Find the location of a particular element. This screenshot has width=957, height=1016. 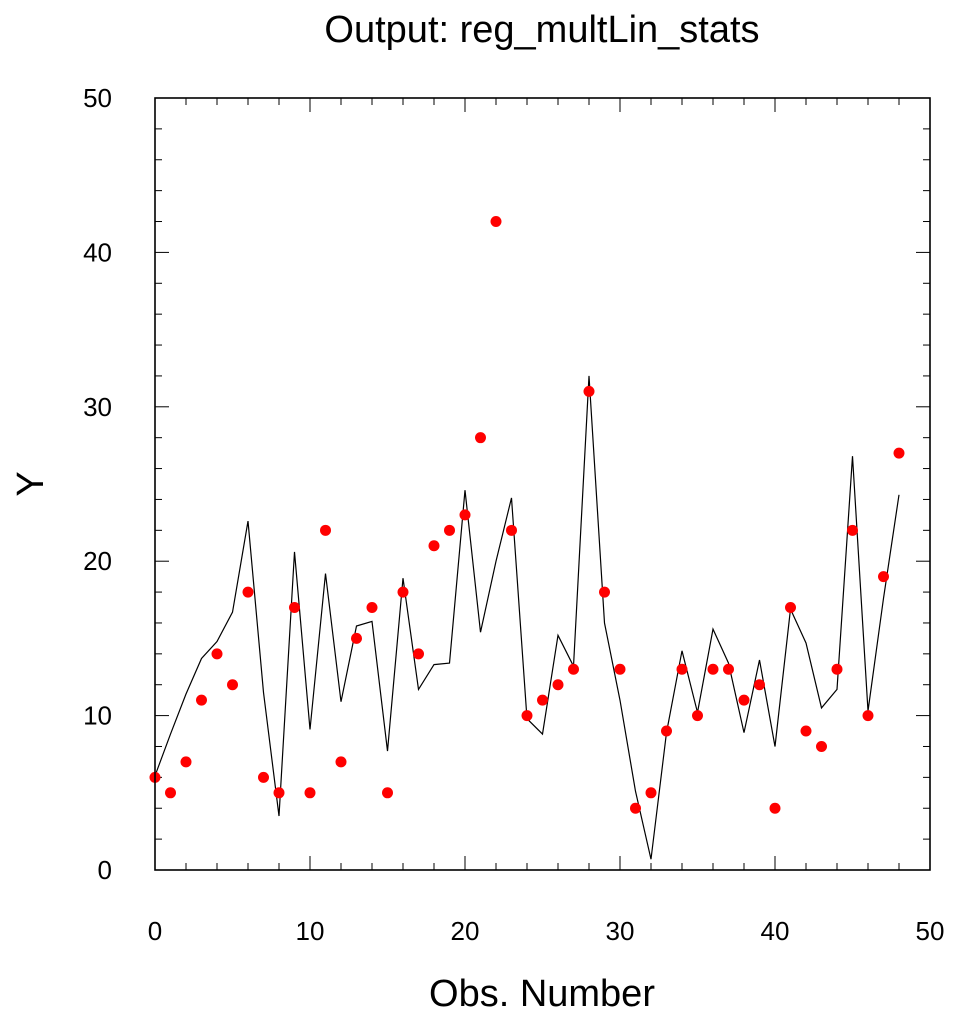

x-axis-title: Obs. Number is located at coordinates (542, 994).